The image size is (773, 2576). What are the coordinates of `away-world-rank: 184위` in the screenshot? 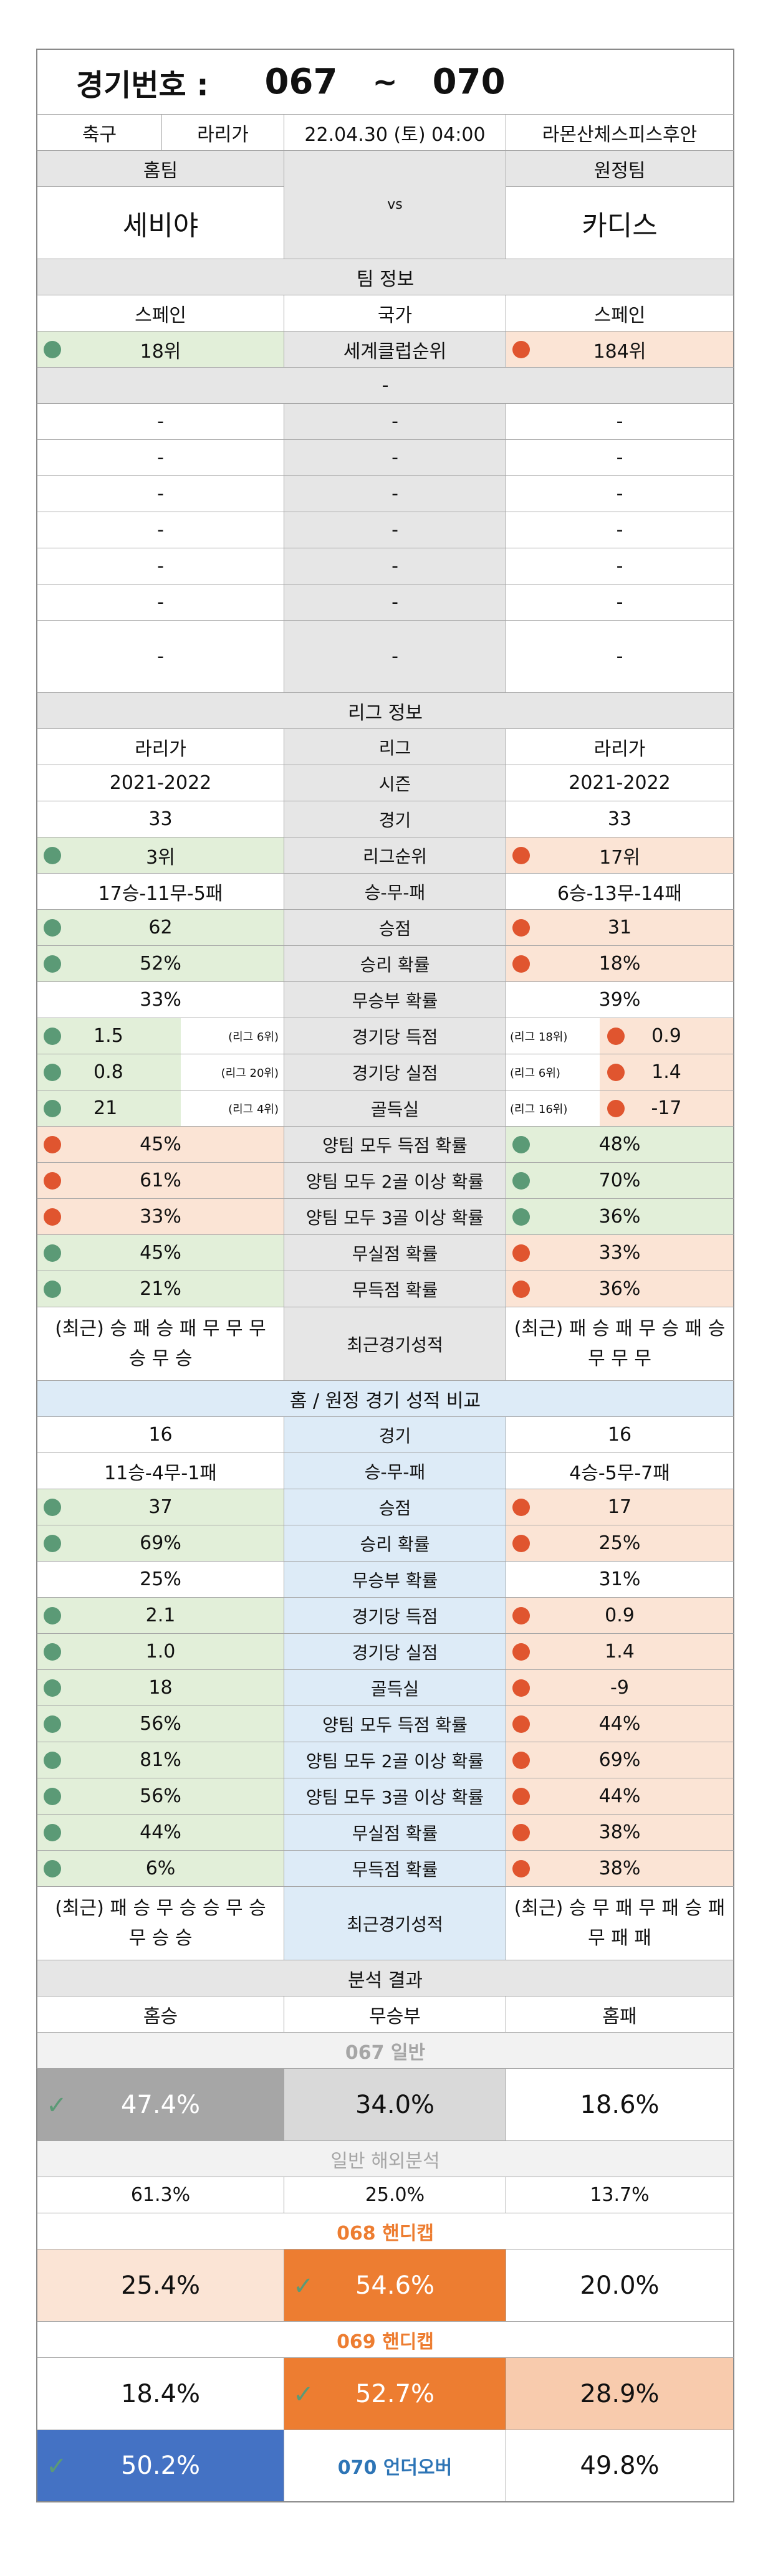 It's located at (619, 350).